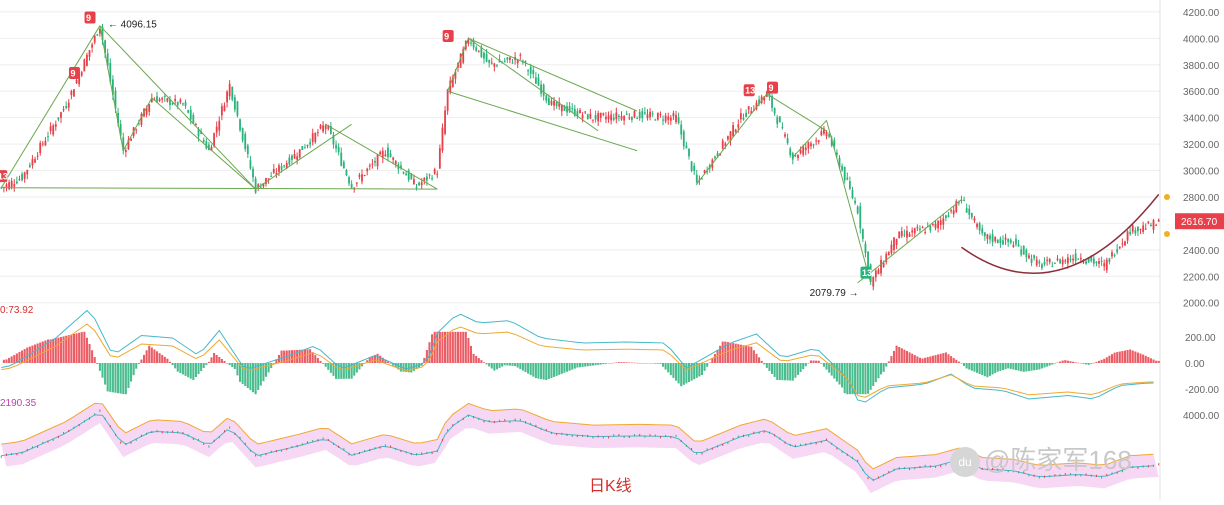  What do you see at coordinates (1201, 304) in the screenshot?
I see `price-tick-label: 2000.00` at bounding box center [1201, 304].